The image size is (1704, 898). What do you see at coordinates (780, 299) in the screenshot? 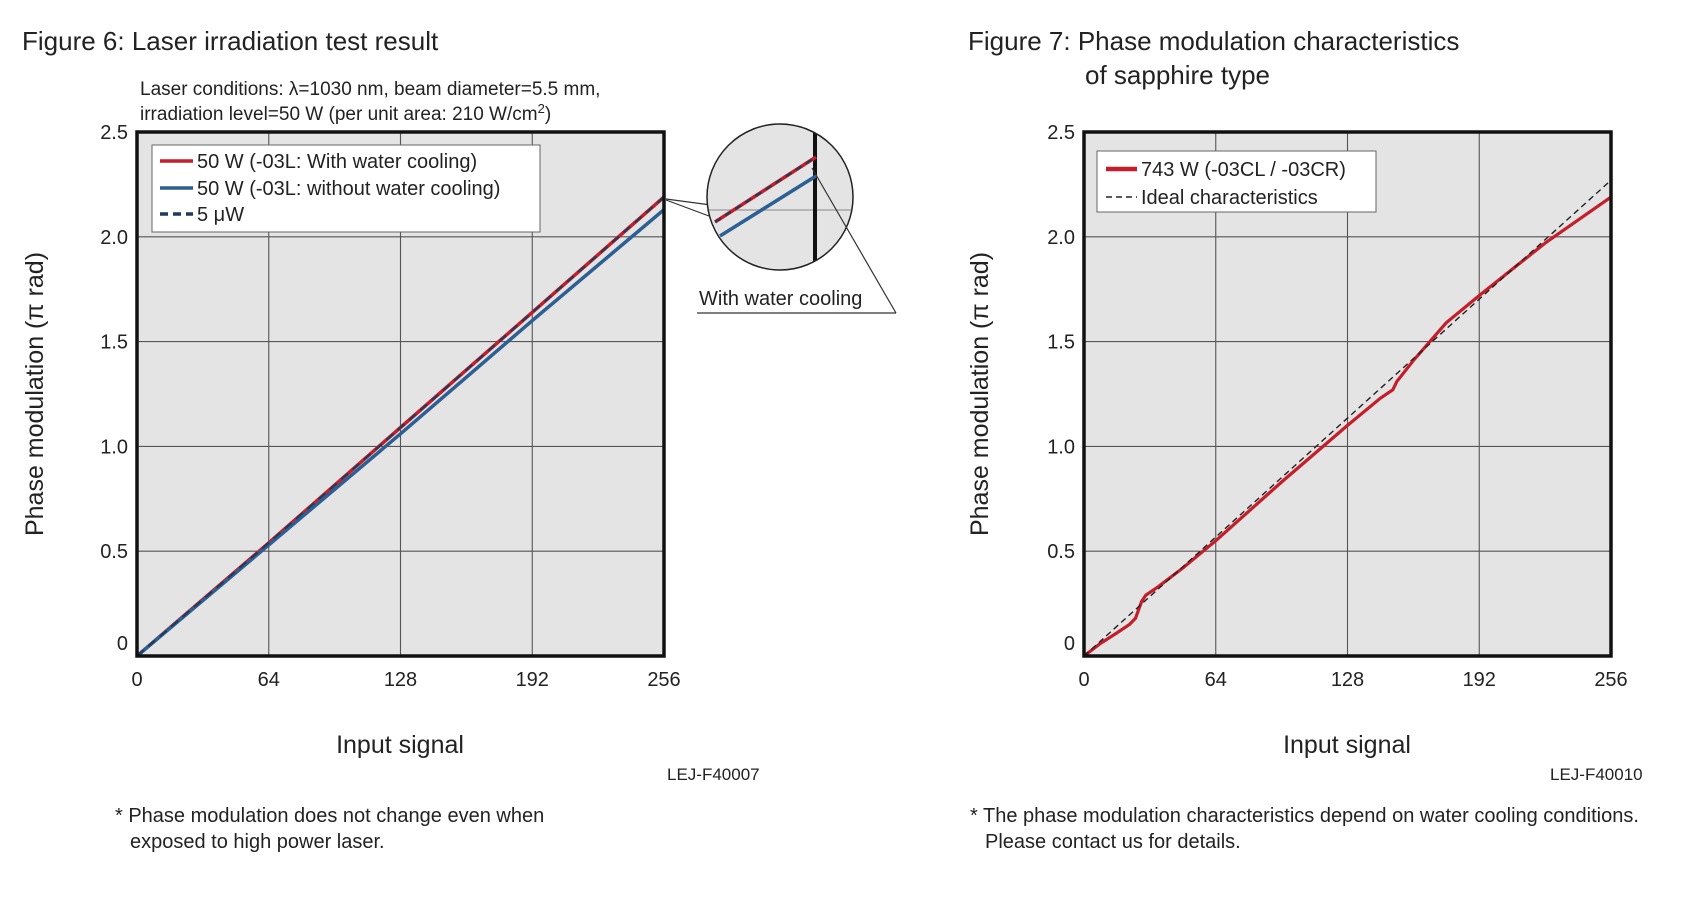
I see `callout-label: With water cooling` at bounding box center [780, 299].